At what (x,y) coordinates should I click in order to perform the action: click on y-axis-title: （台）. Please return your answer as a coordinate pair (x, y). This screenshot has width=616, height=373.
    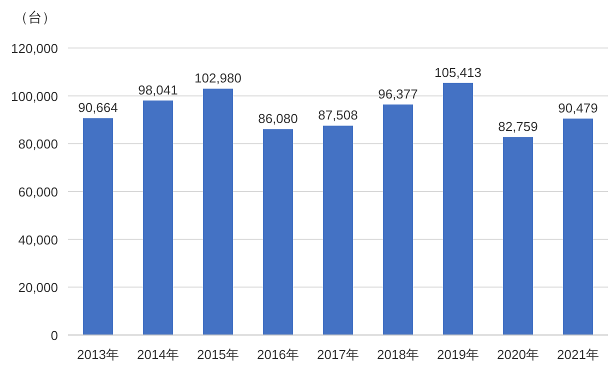
    Looking at the image, I should click on (35, 17).